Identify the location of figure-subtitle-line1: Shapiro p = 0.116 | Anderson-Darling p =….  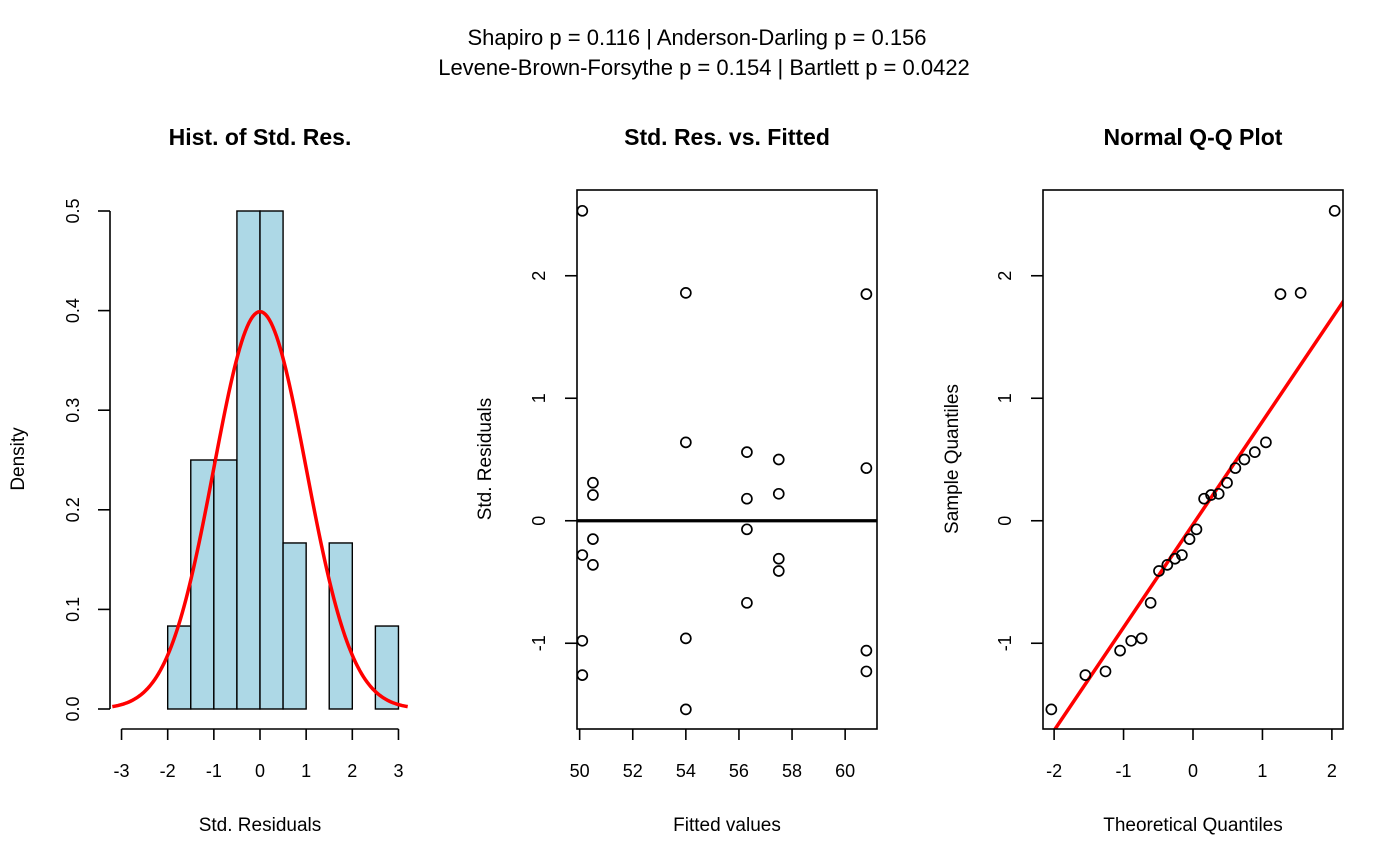
(696, 37).